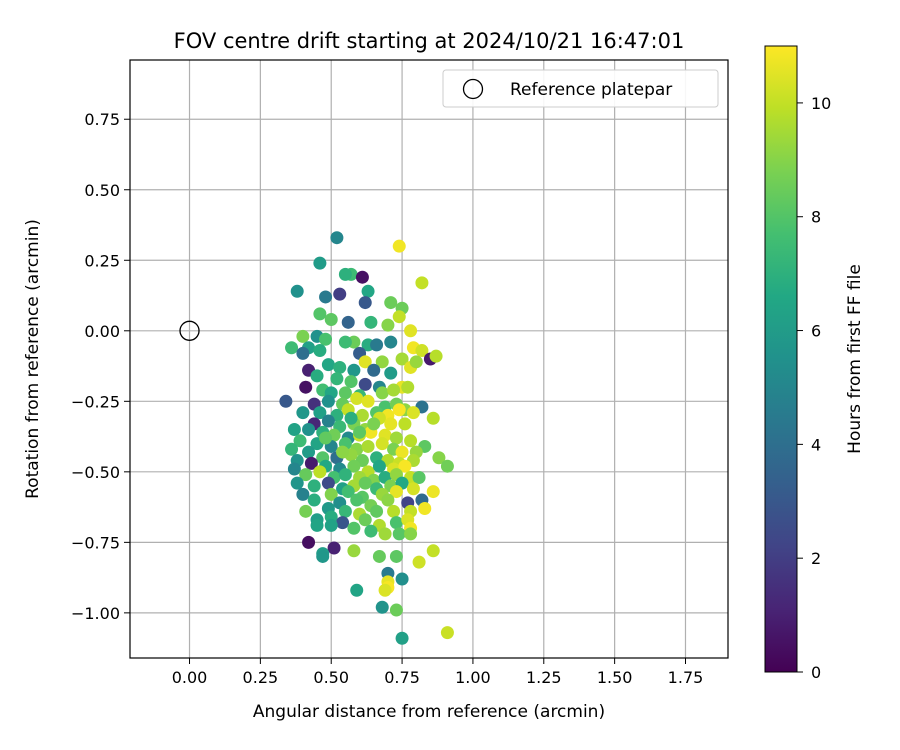 The image size is (900, 750). What do you see at coordinates (473, 677) in the screenshot?
I see `x-tick-label: 1.00` at bounding box center [473, 677].